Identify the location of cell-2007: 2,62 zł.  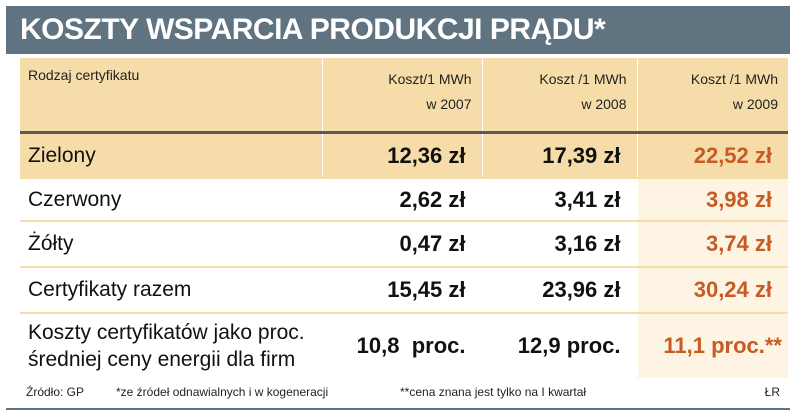
(401, 200).